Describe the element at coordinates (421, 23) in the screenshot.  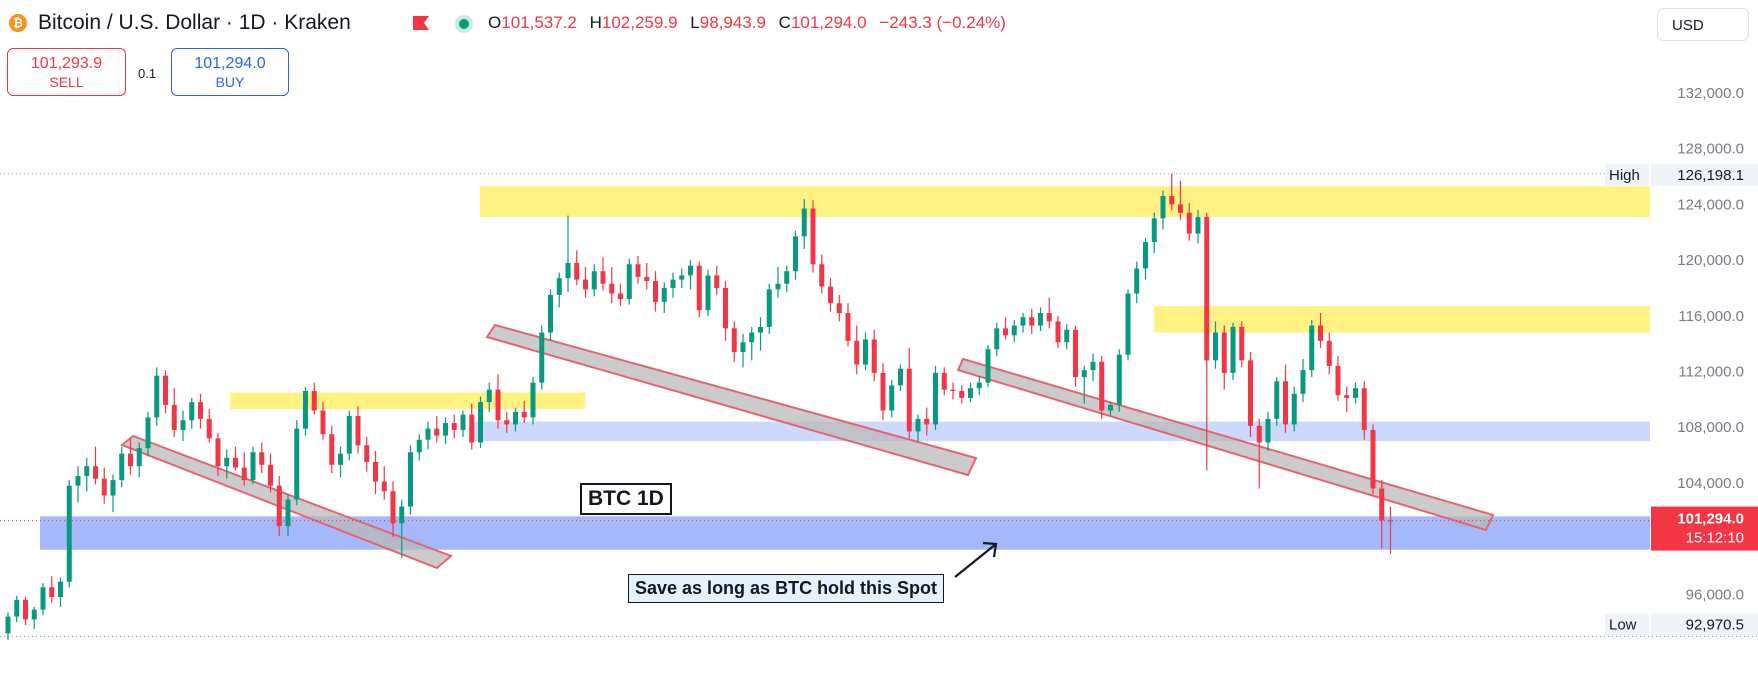
I see `flag-icon` at that location.